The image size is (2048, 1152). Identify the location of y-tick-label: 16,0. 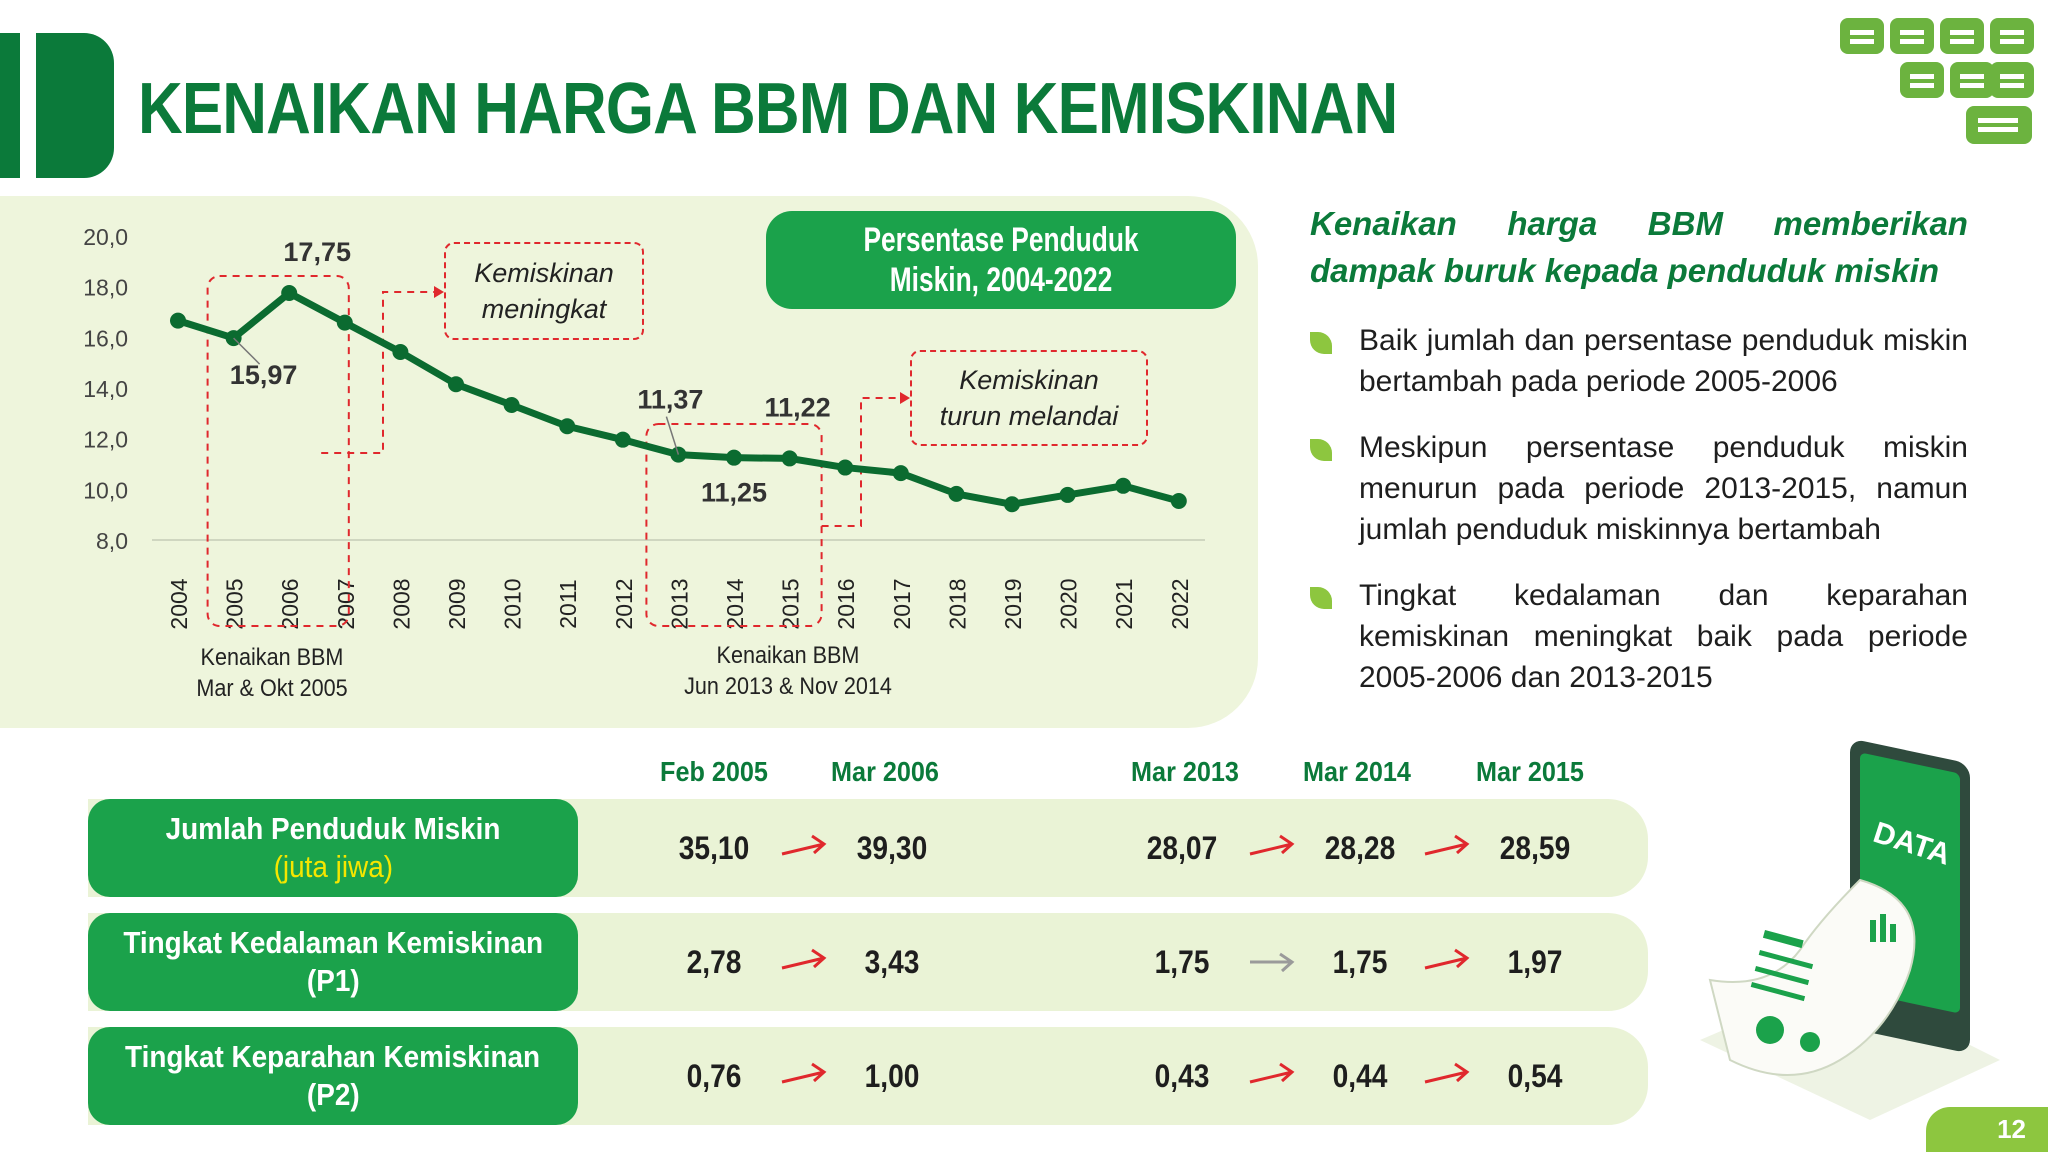
(105, 338).